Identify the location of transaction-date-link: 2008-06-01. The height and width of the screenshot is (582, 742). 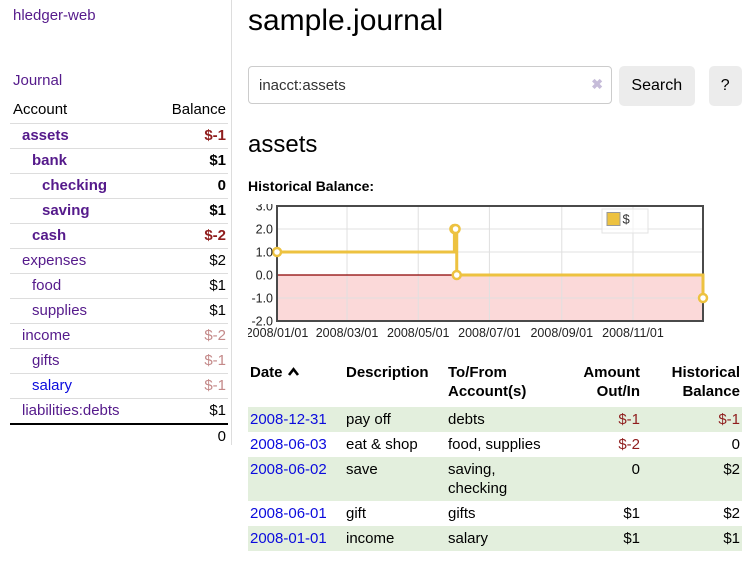
(288, 513).